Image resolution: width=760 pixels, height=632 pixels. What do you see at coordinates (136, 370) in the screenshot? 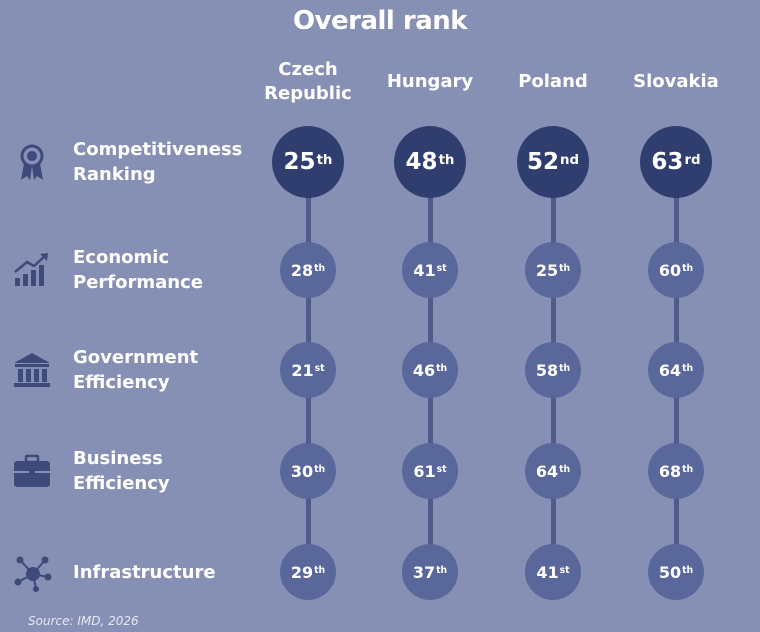
I see `row-label: Government Efficiency` at bounding box center [136, 370].